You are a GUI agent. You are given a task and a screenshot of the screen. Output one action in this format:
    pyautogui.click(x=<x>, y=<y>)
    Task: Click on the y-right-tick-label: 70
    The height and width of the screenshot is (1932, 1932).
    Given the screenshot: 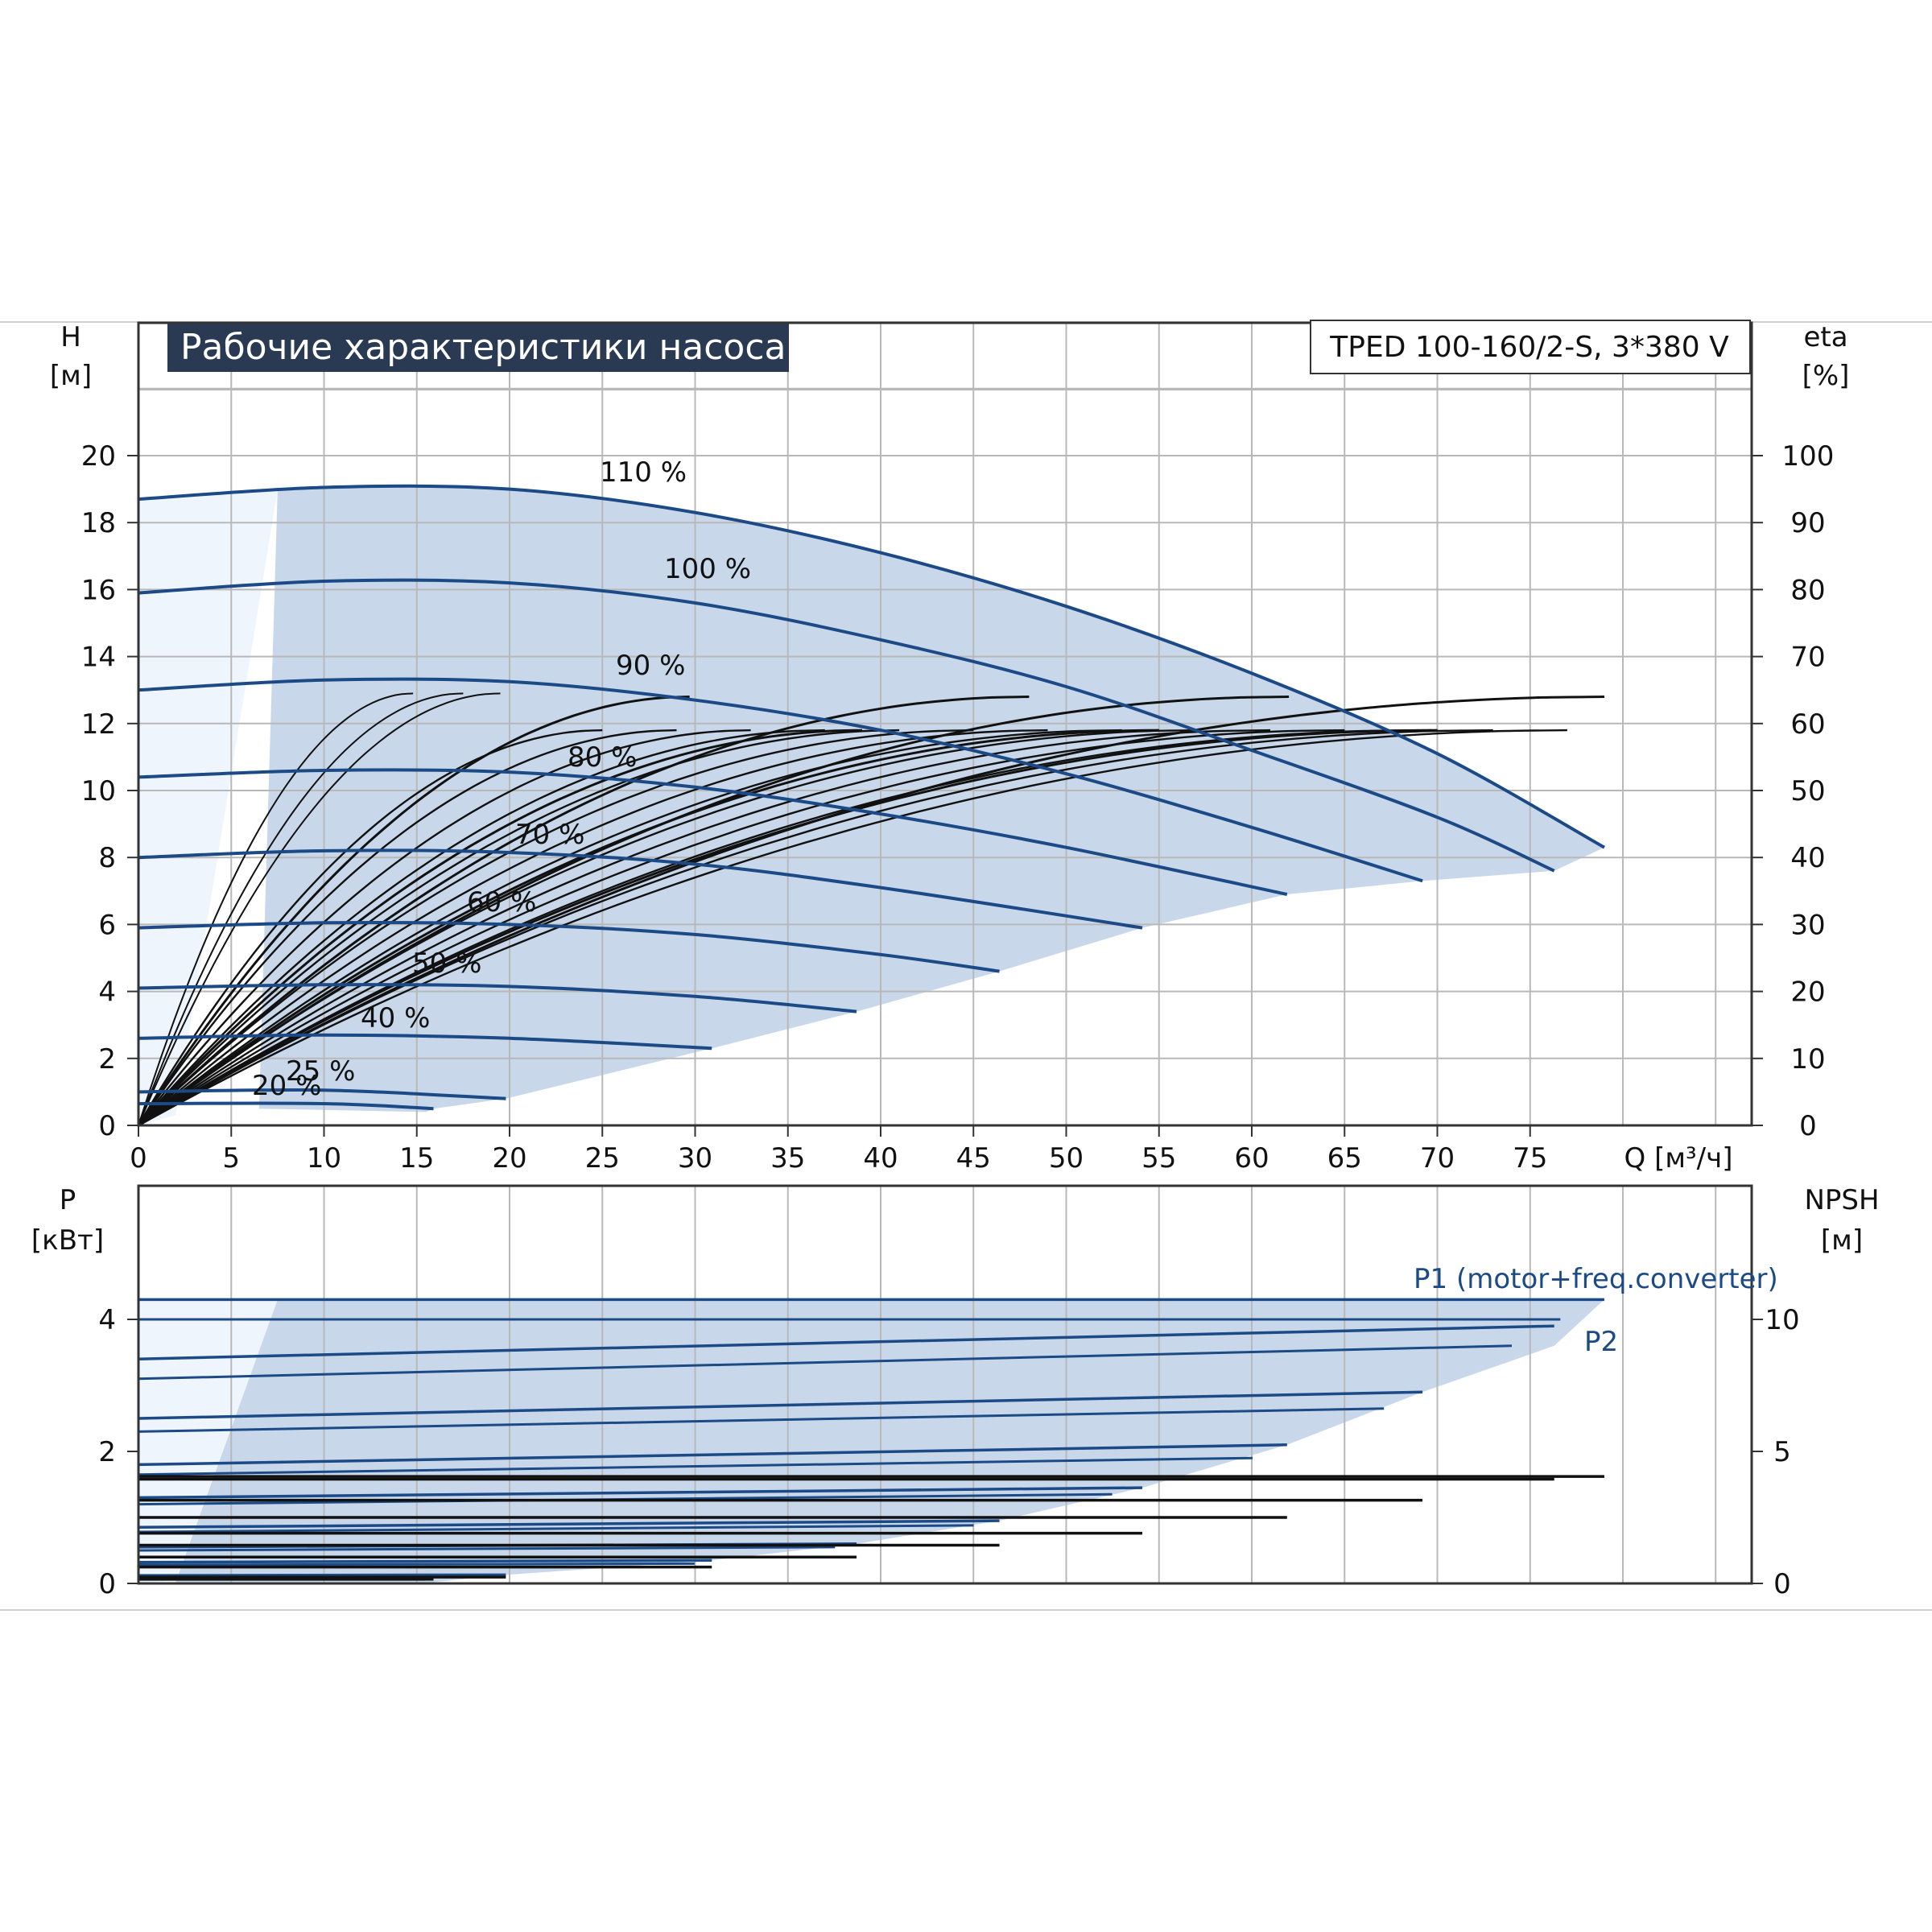 What is the action you would take?
    pyautogui.click(x=1807, y=658)
    